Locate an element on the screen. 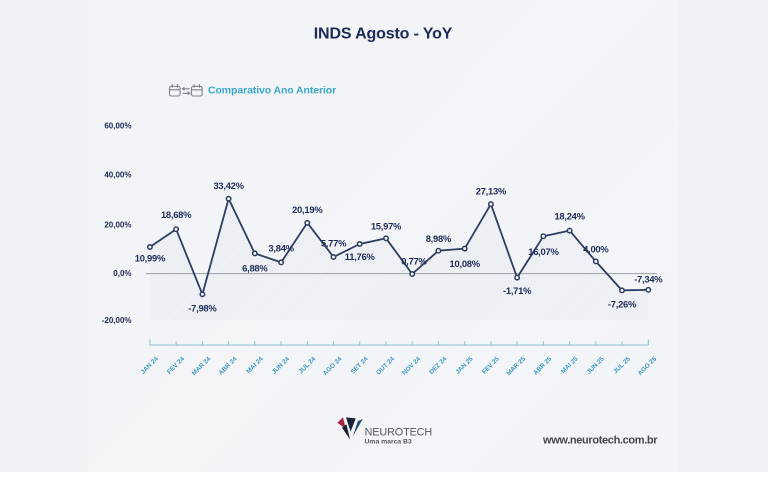 The height and width of the screenshot is (477, 768). svg-text: 5,77% is located at coordinates (334, 243).